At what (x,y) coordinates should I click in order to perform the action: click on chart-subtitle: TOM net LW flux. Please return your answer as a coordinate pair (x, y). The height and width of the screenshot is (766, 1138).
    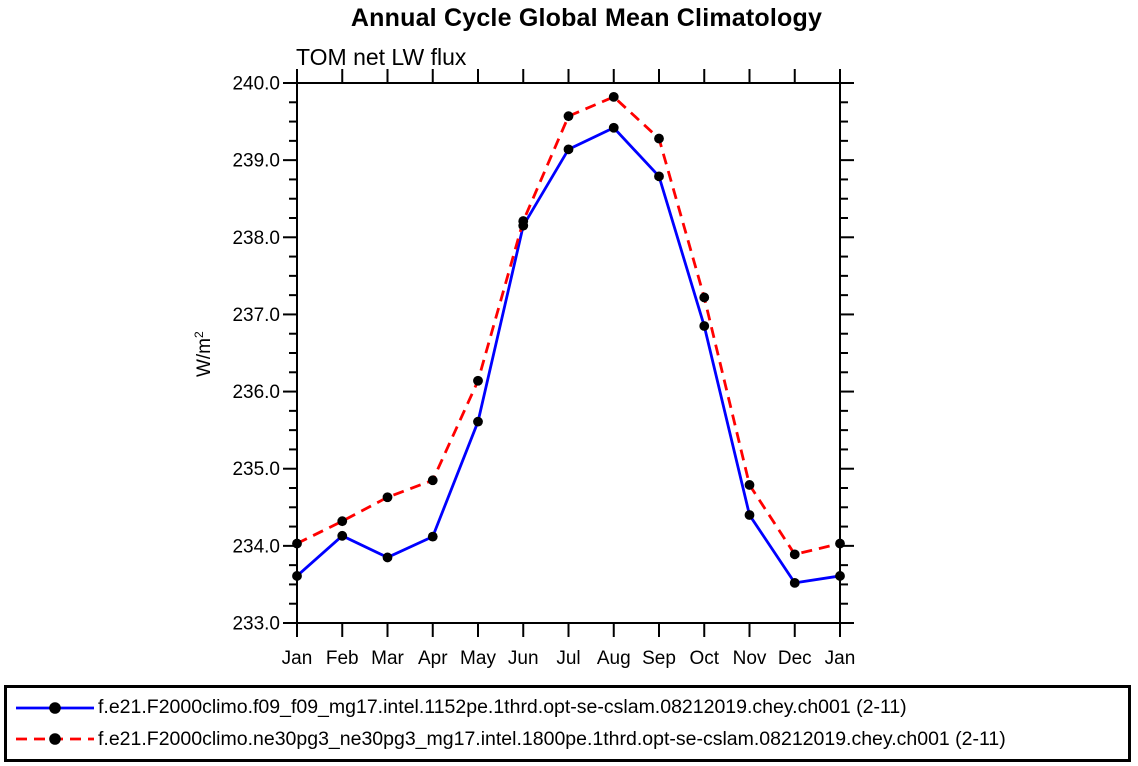
    Looking at the image, I should click on (381, 57).